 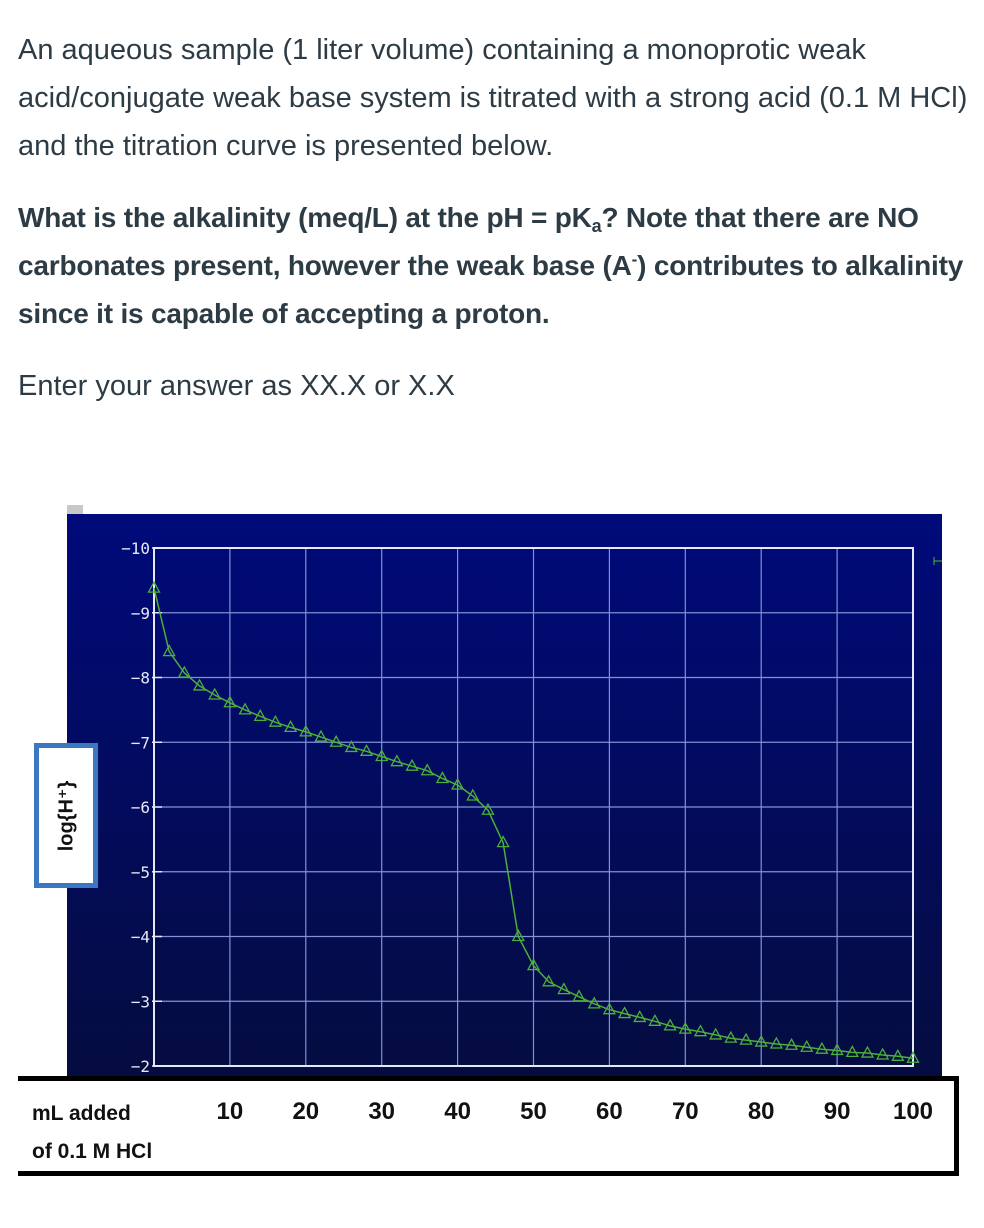 What do you see at coordinates (306, 1111) in the screenshot?
I see `x-tick-label: 20` at bounding box center [306, 1111].